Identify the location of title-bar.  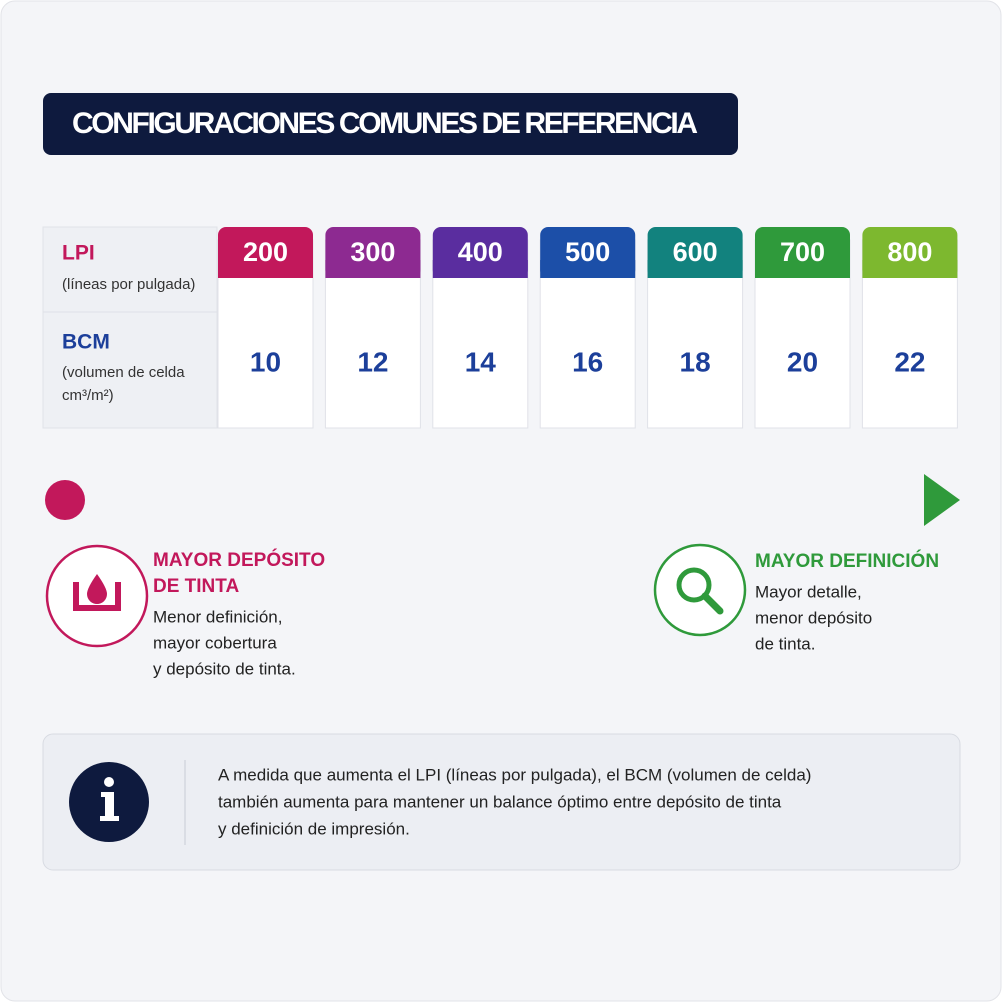
(390, 124).